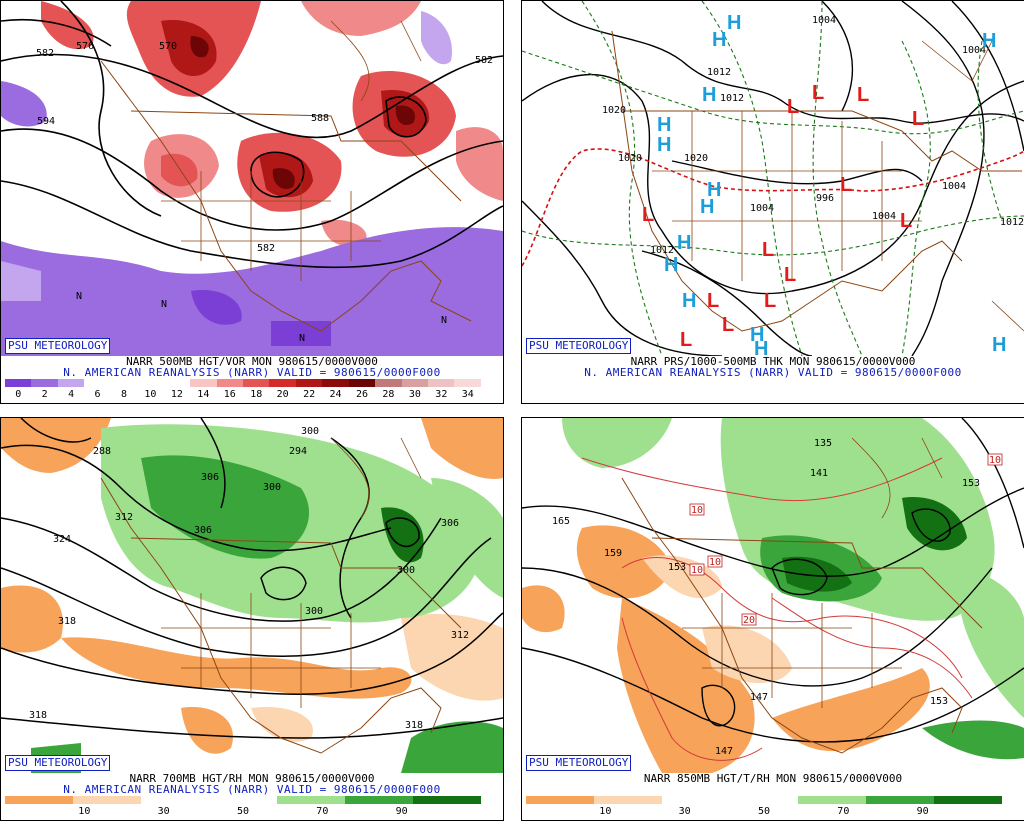  What do you see at coordinates (302, 338) in the screenshot?
I see `contour-label: N` at bounding box center [302, 338].